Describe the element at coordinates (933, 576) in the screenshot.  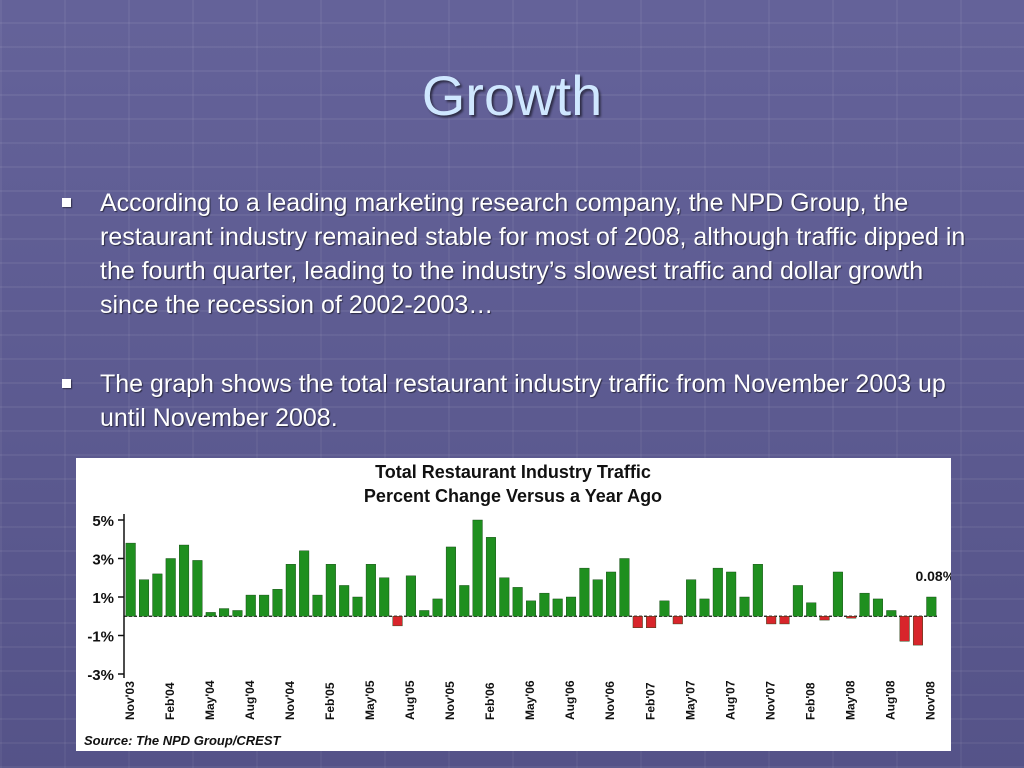
I see `last-value-annotation: 0.08%` at that location.